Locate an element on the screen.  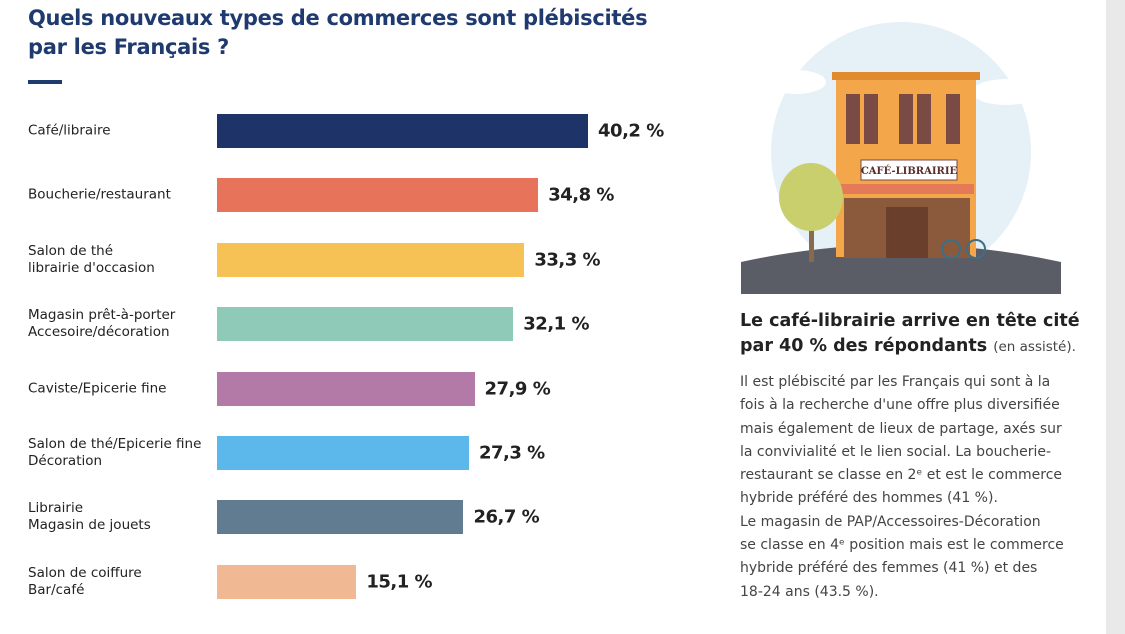
value-label: 26,7 % is located at coordinates (506, 517).